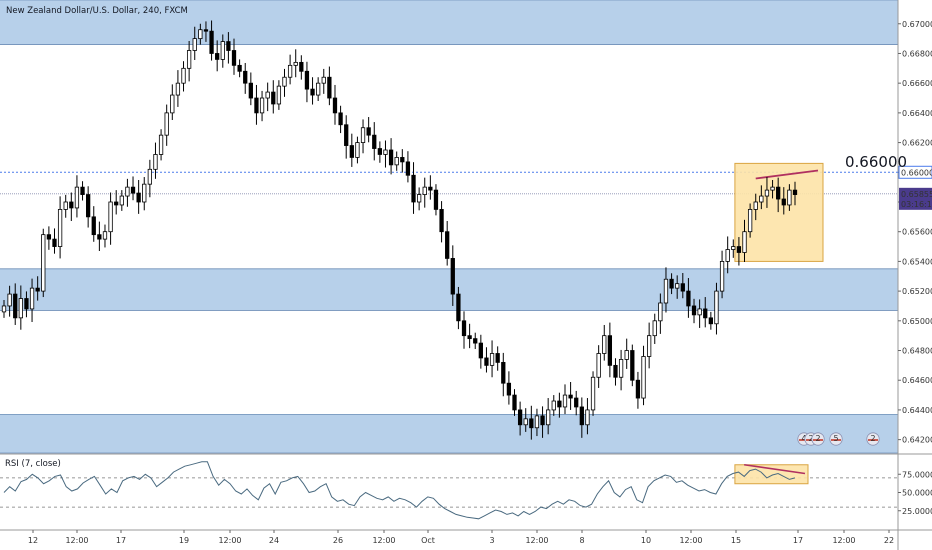 This screenshot has width=932, height=550. I want to click on event-badge-label-0: 4, so click(804, 438).